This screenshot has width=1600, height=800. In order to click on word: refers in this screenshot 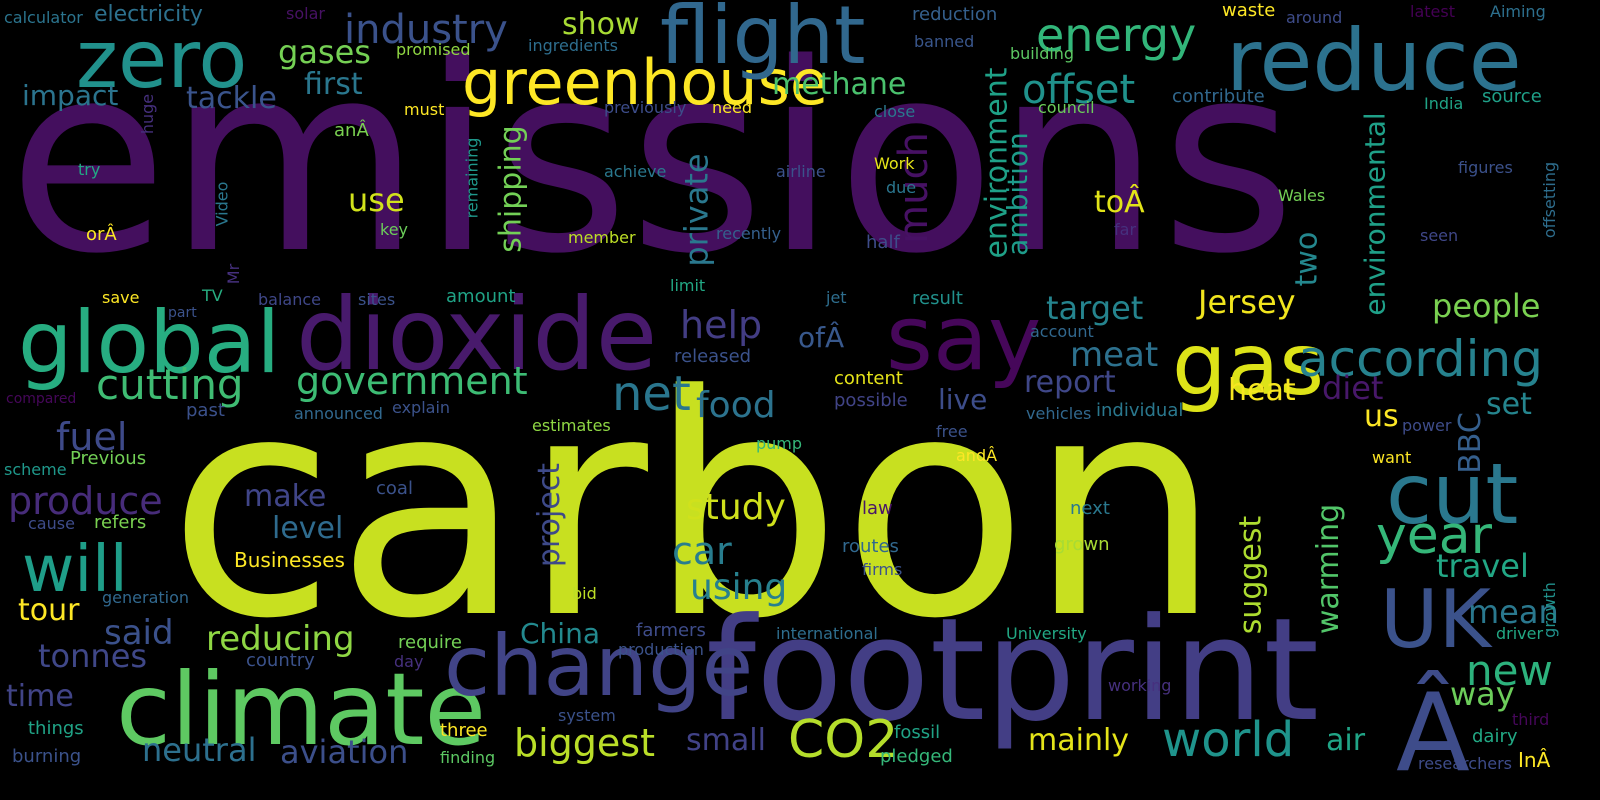, I will do `click(120, 522)`.